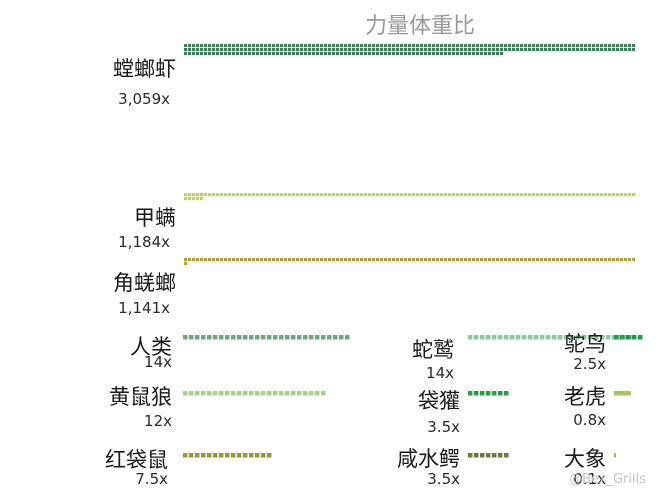 This screenshot has width=660, height=495. Describe the element at coordinates (136, 460) in the screenshot. I see `series-label: 红袋鼠` at that location.